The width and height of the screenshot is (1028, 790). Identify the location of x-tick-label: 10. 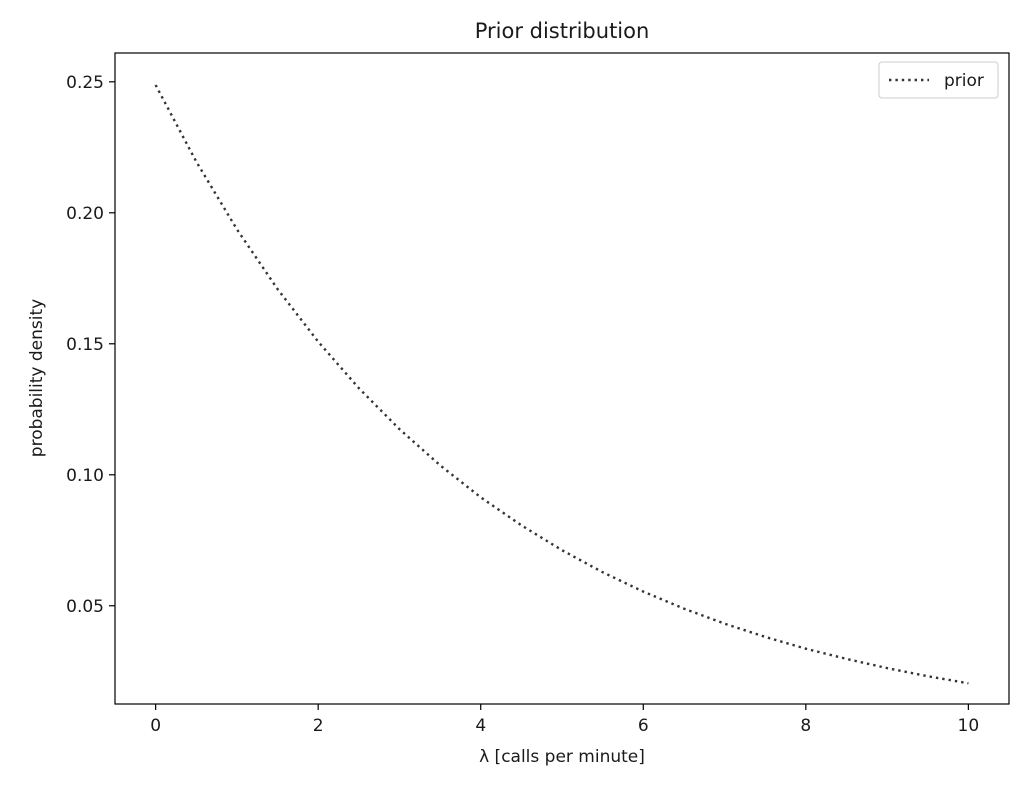
(969, 726).